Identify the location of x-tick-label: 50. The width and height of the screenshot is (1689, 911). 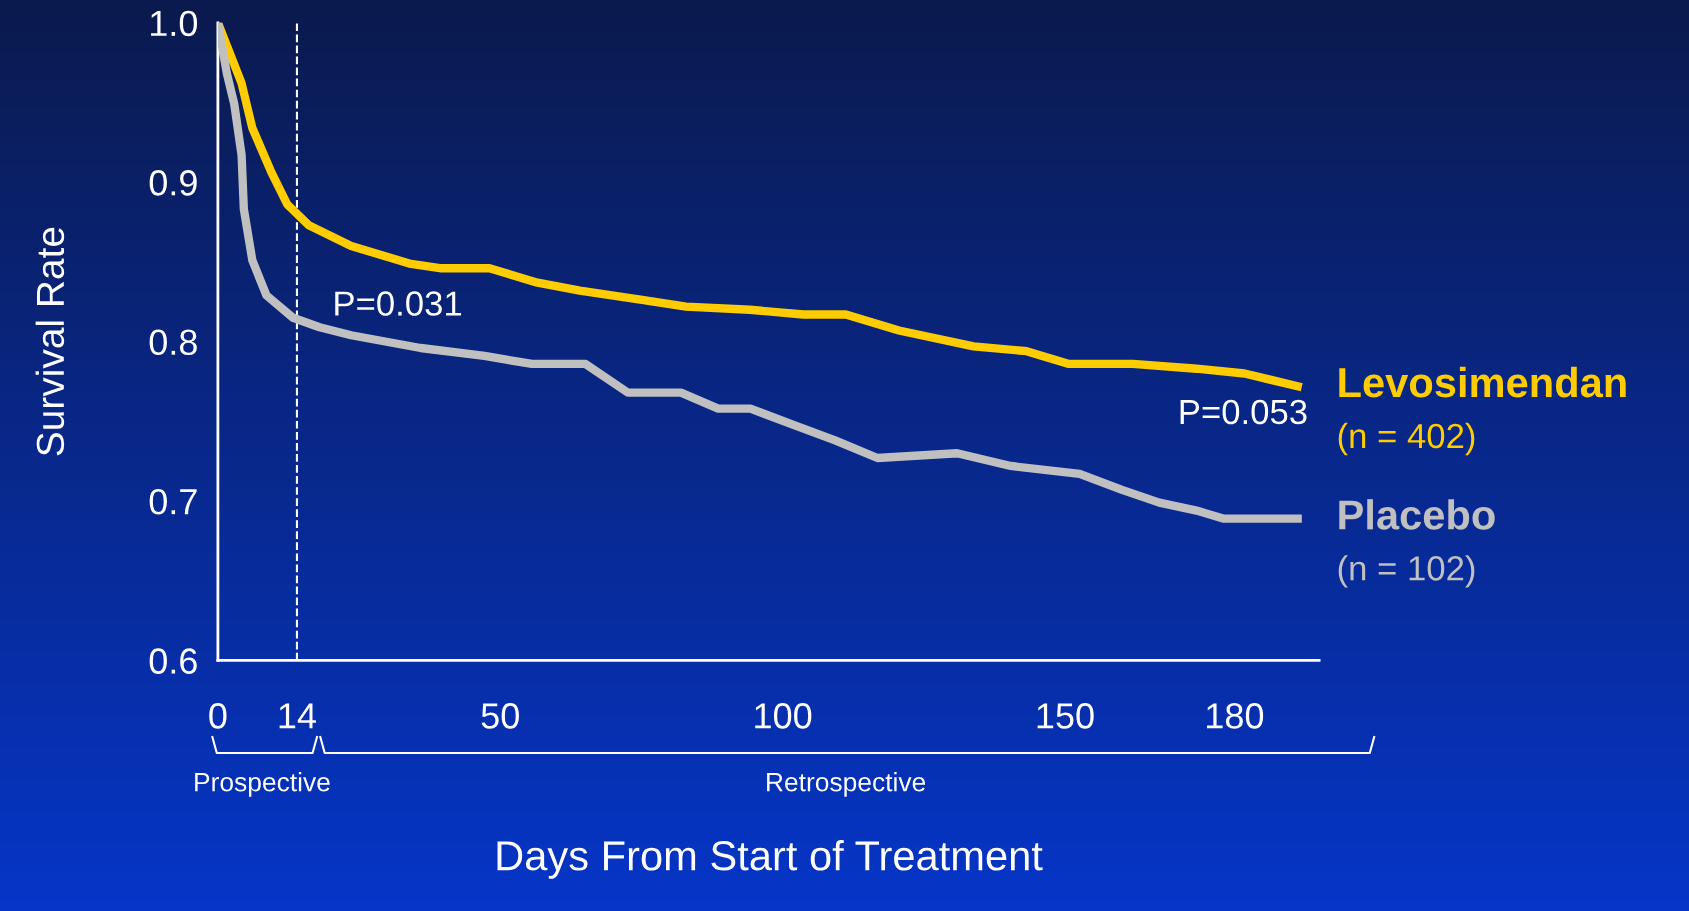
(500, 716).